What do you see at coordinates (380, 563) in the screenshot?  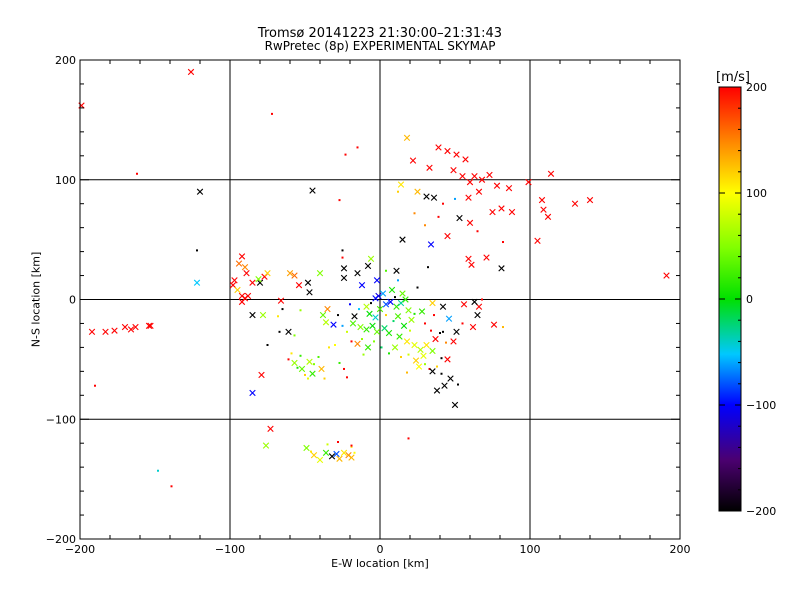 I see `x-axis-label: E-W location [km]` at bounding box center [380, 563].